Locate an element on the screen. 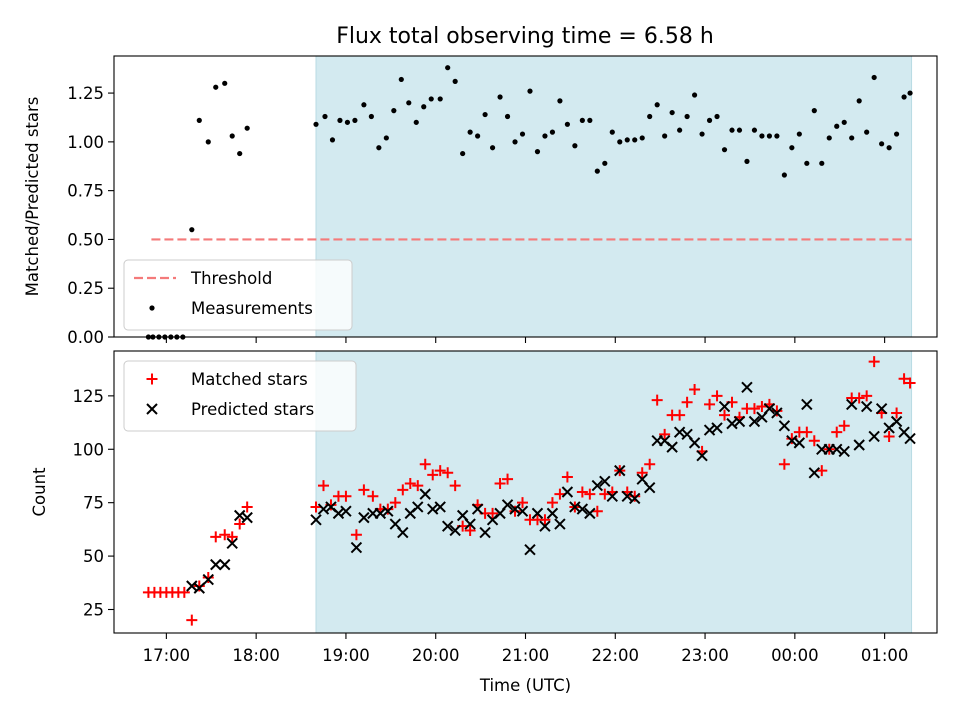 This screenshot has height=720, width=960. x-tick-label: 20:00 is located at coordinates (436, 655).